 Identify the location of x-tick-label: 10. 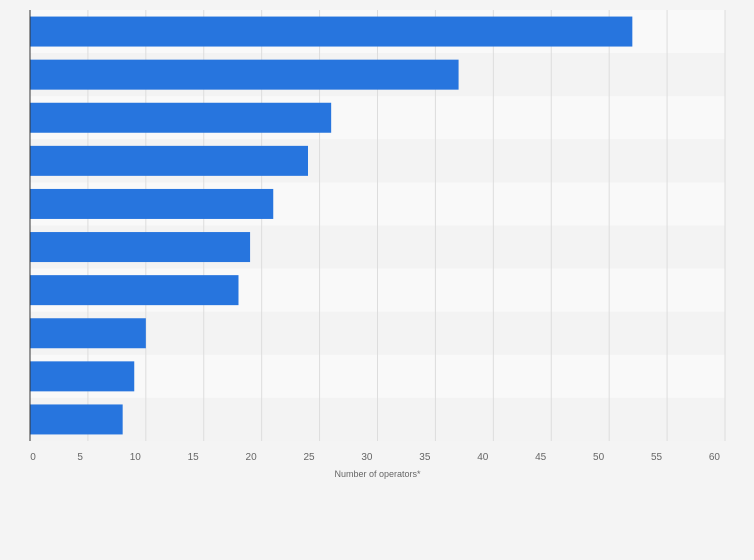
(136, 457).